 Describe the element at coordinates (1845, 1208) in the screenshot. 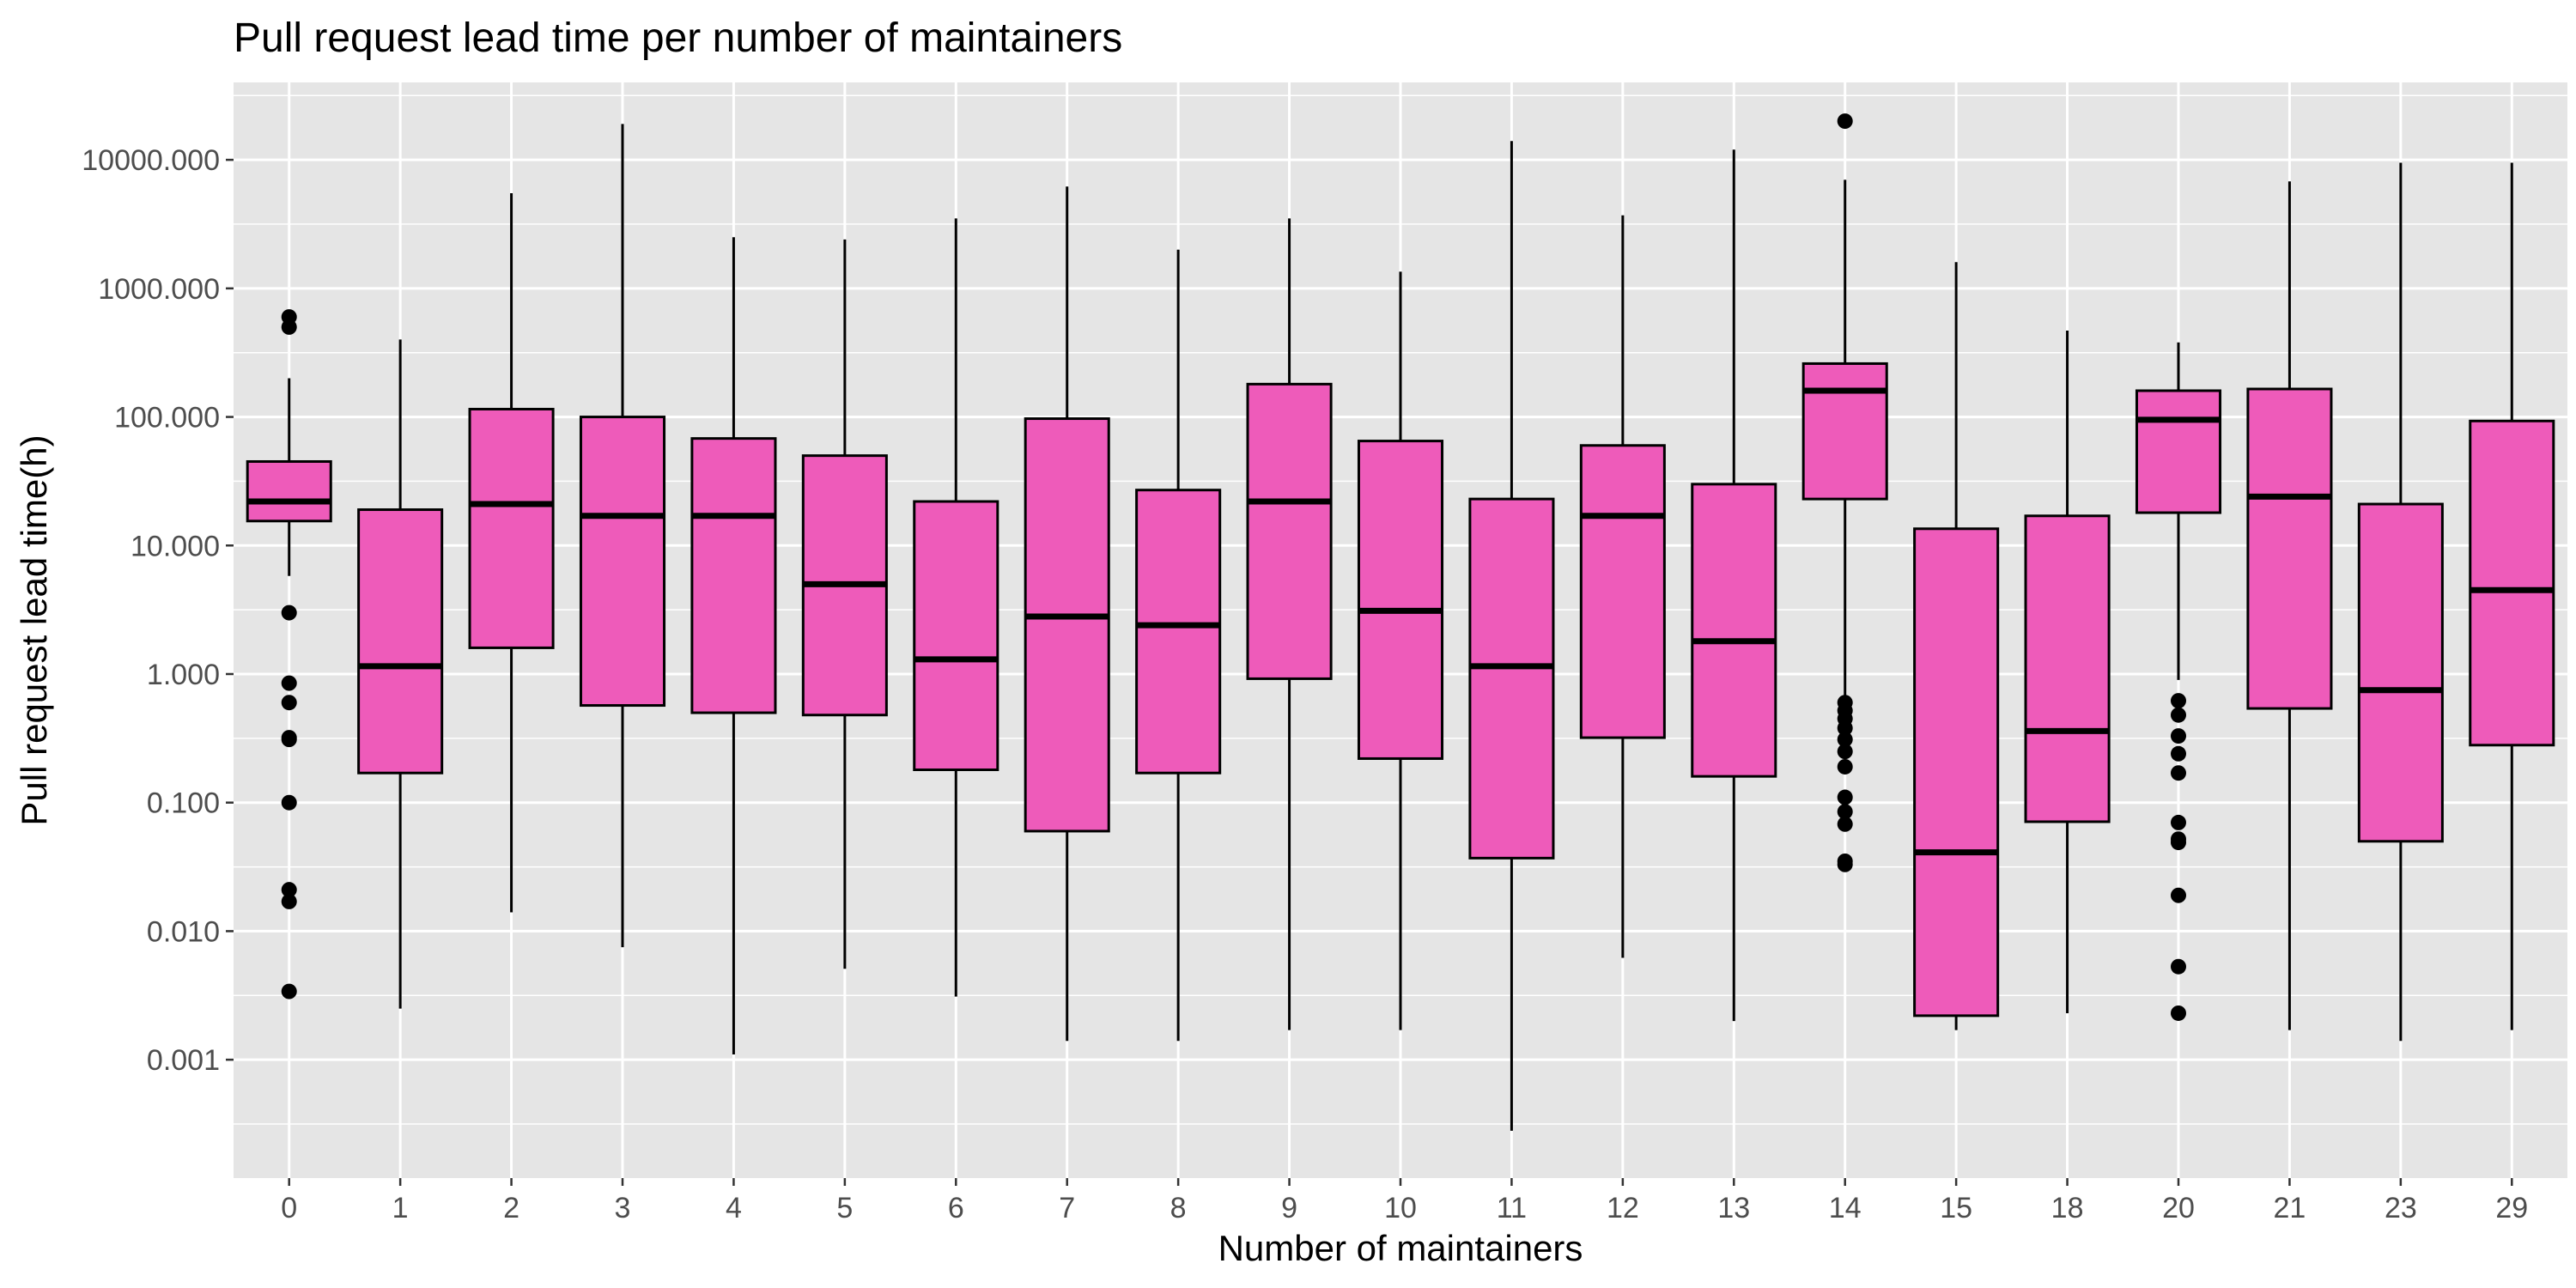

I see `x-tick-label: 14` at that location.